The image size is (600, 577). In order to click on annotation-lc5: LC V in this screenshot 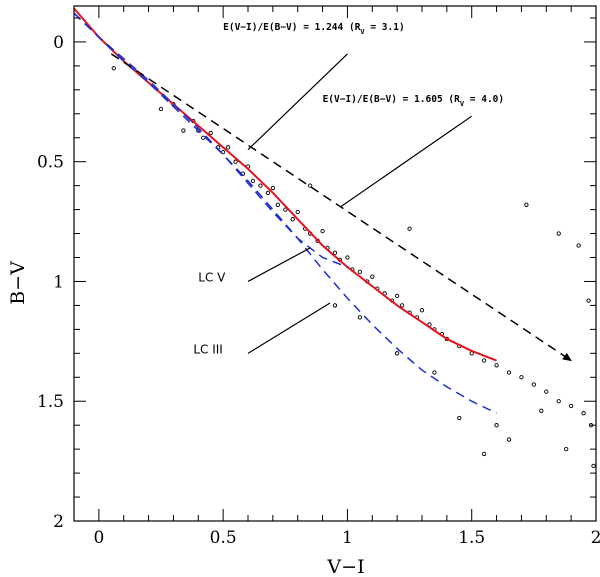, I will do `click(212, 277)`.